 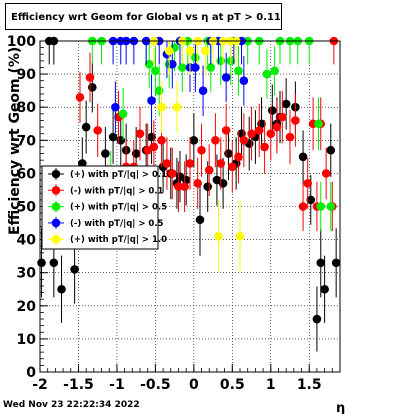 I want to click on x-tick-label: -1, so click(x=117, y=385).